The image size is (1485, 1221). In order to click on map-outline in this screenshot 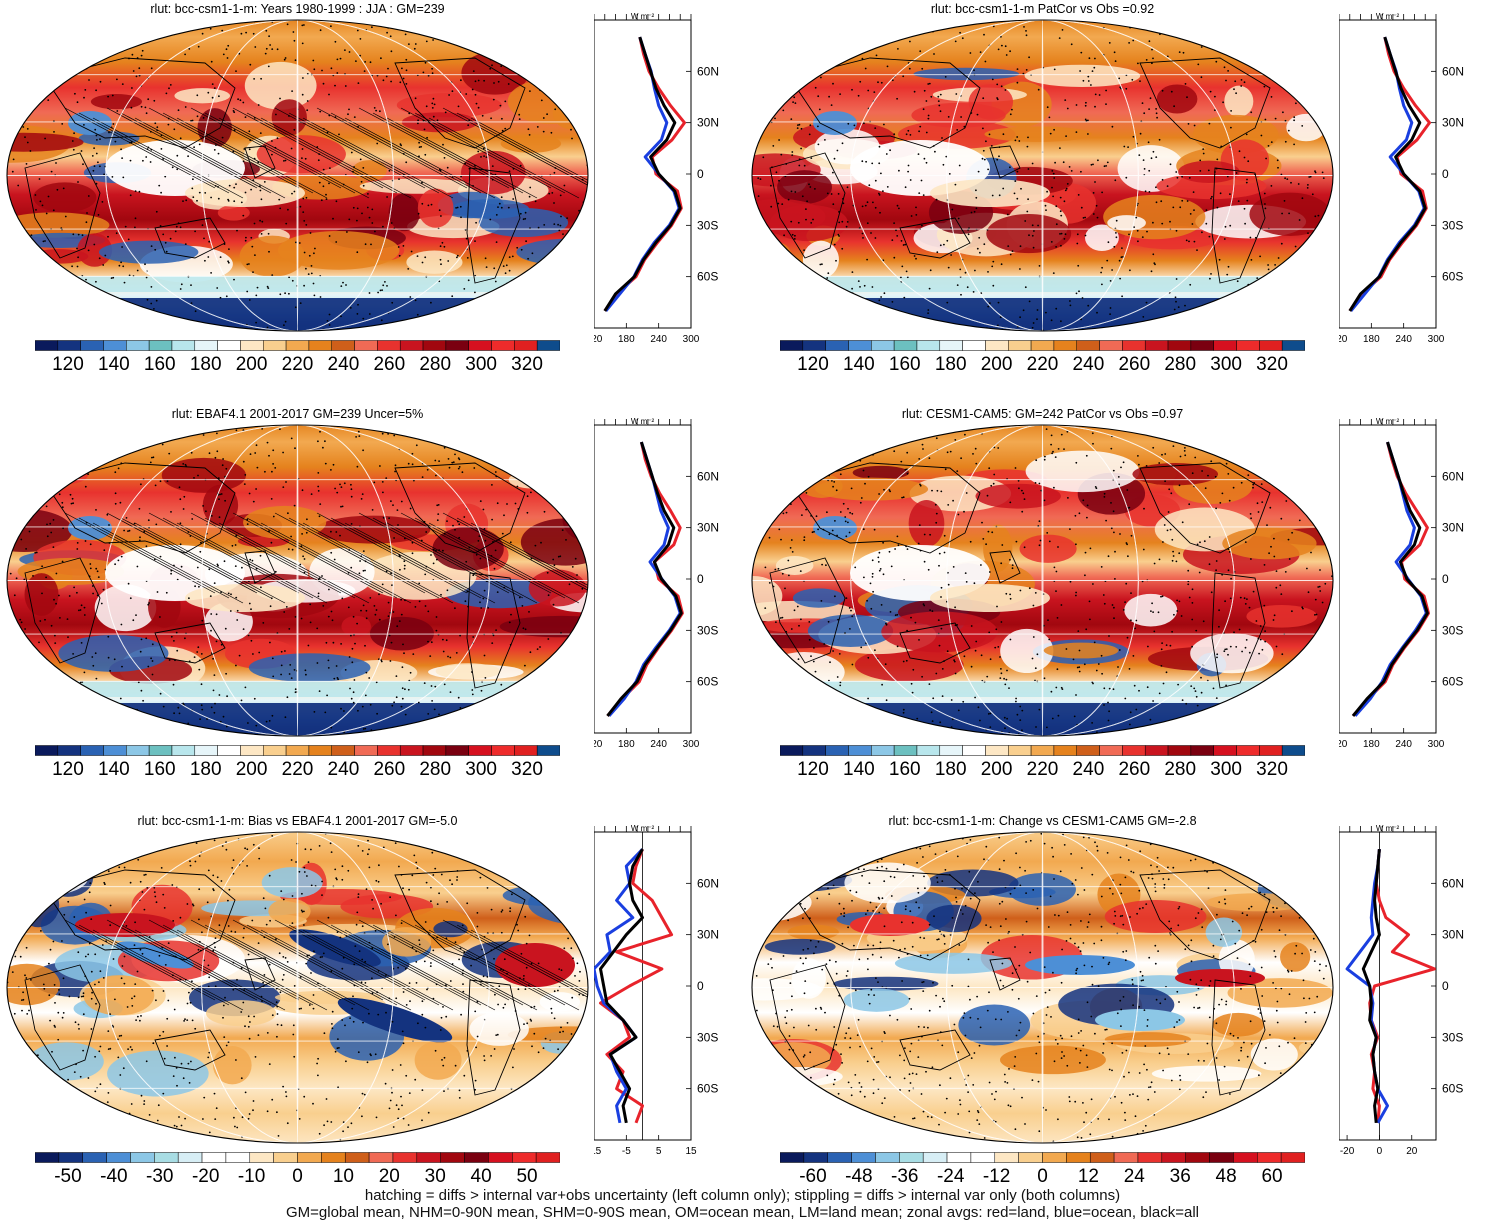, I will do `click(1042, 987)`.